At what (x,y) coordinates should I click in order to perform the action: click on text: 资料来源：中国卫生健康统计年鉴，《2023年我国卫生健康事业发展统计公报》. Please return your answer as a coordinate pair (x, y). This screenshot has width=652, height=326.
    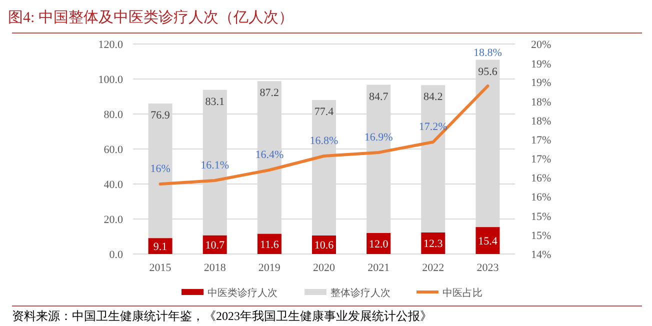
    Looking at the image, I should click on (222, 316).